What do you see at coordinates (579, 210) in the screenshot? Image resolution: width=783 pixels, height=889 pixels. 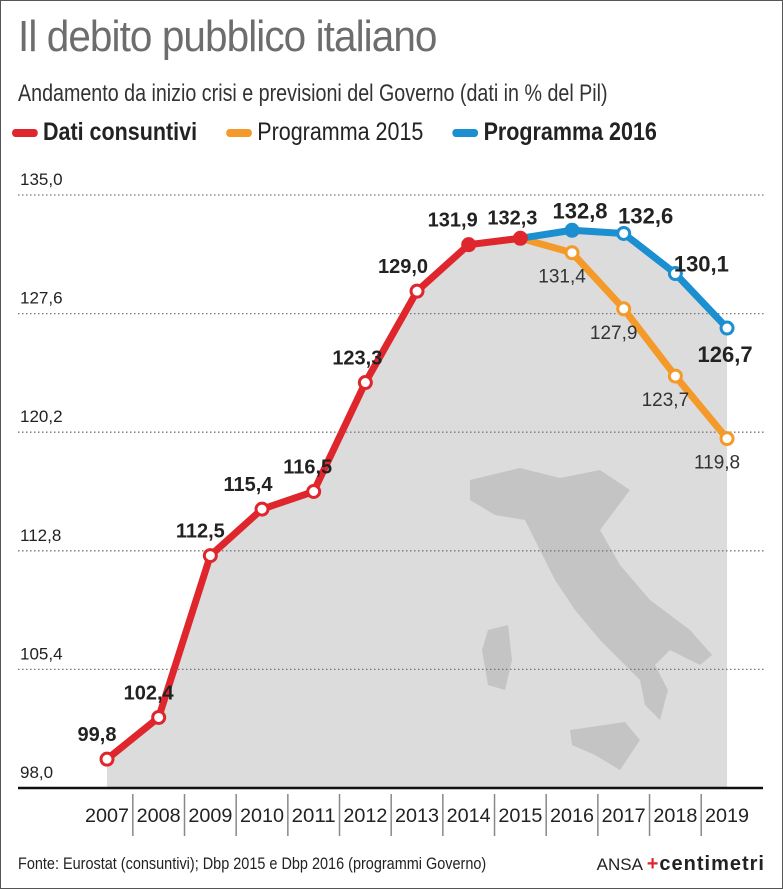 I see `data-label: 132,8` at bounding box center [579, 210].